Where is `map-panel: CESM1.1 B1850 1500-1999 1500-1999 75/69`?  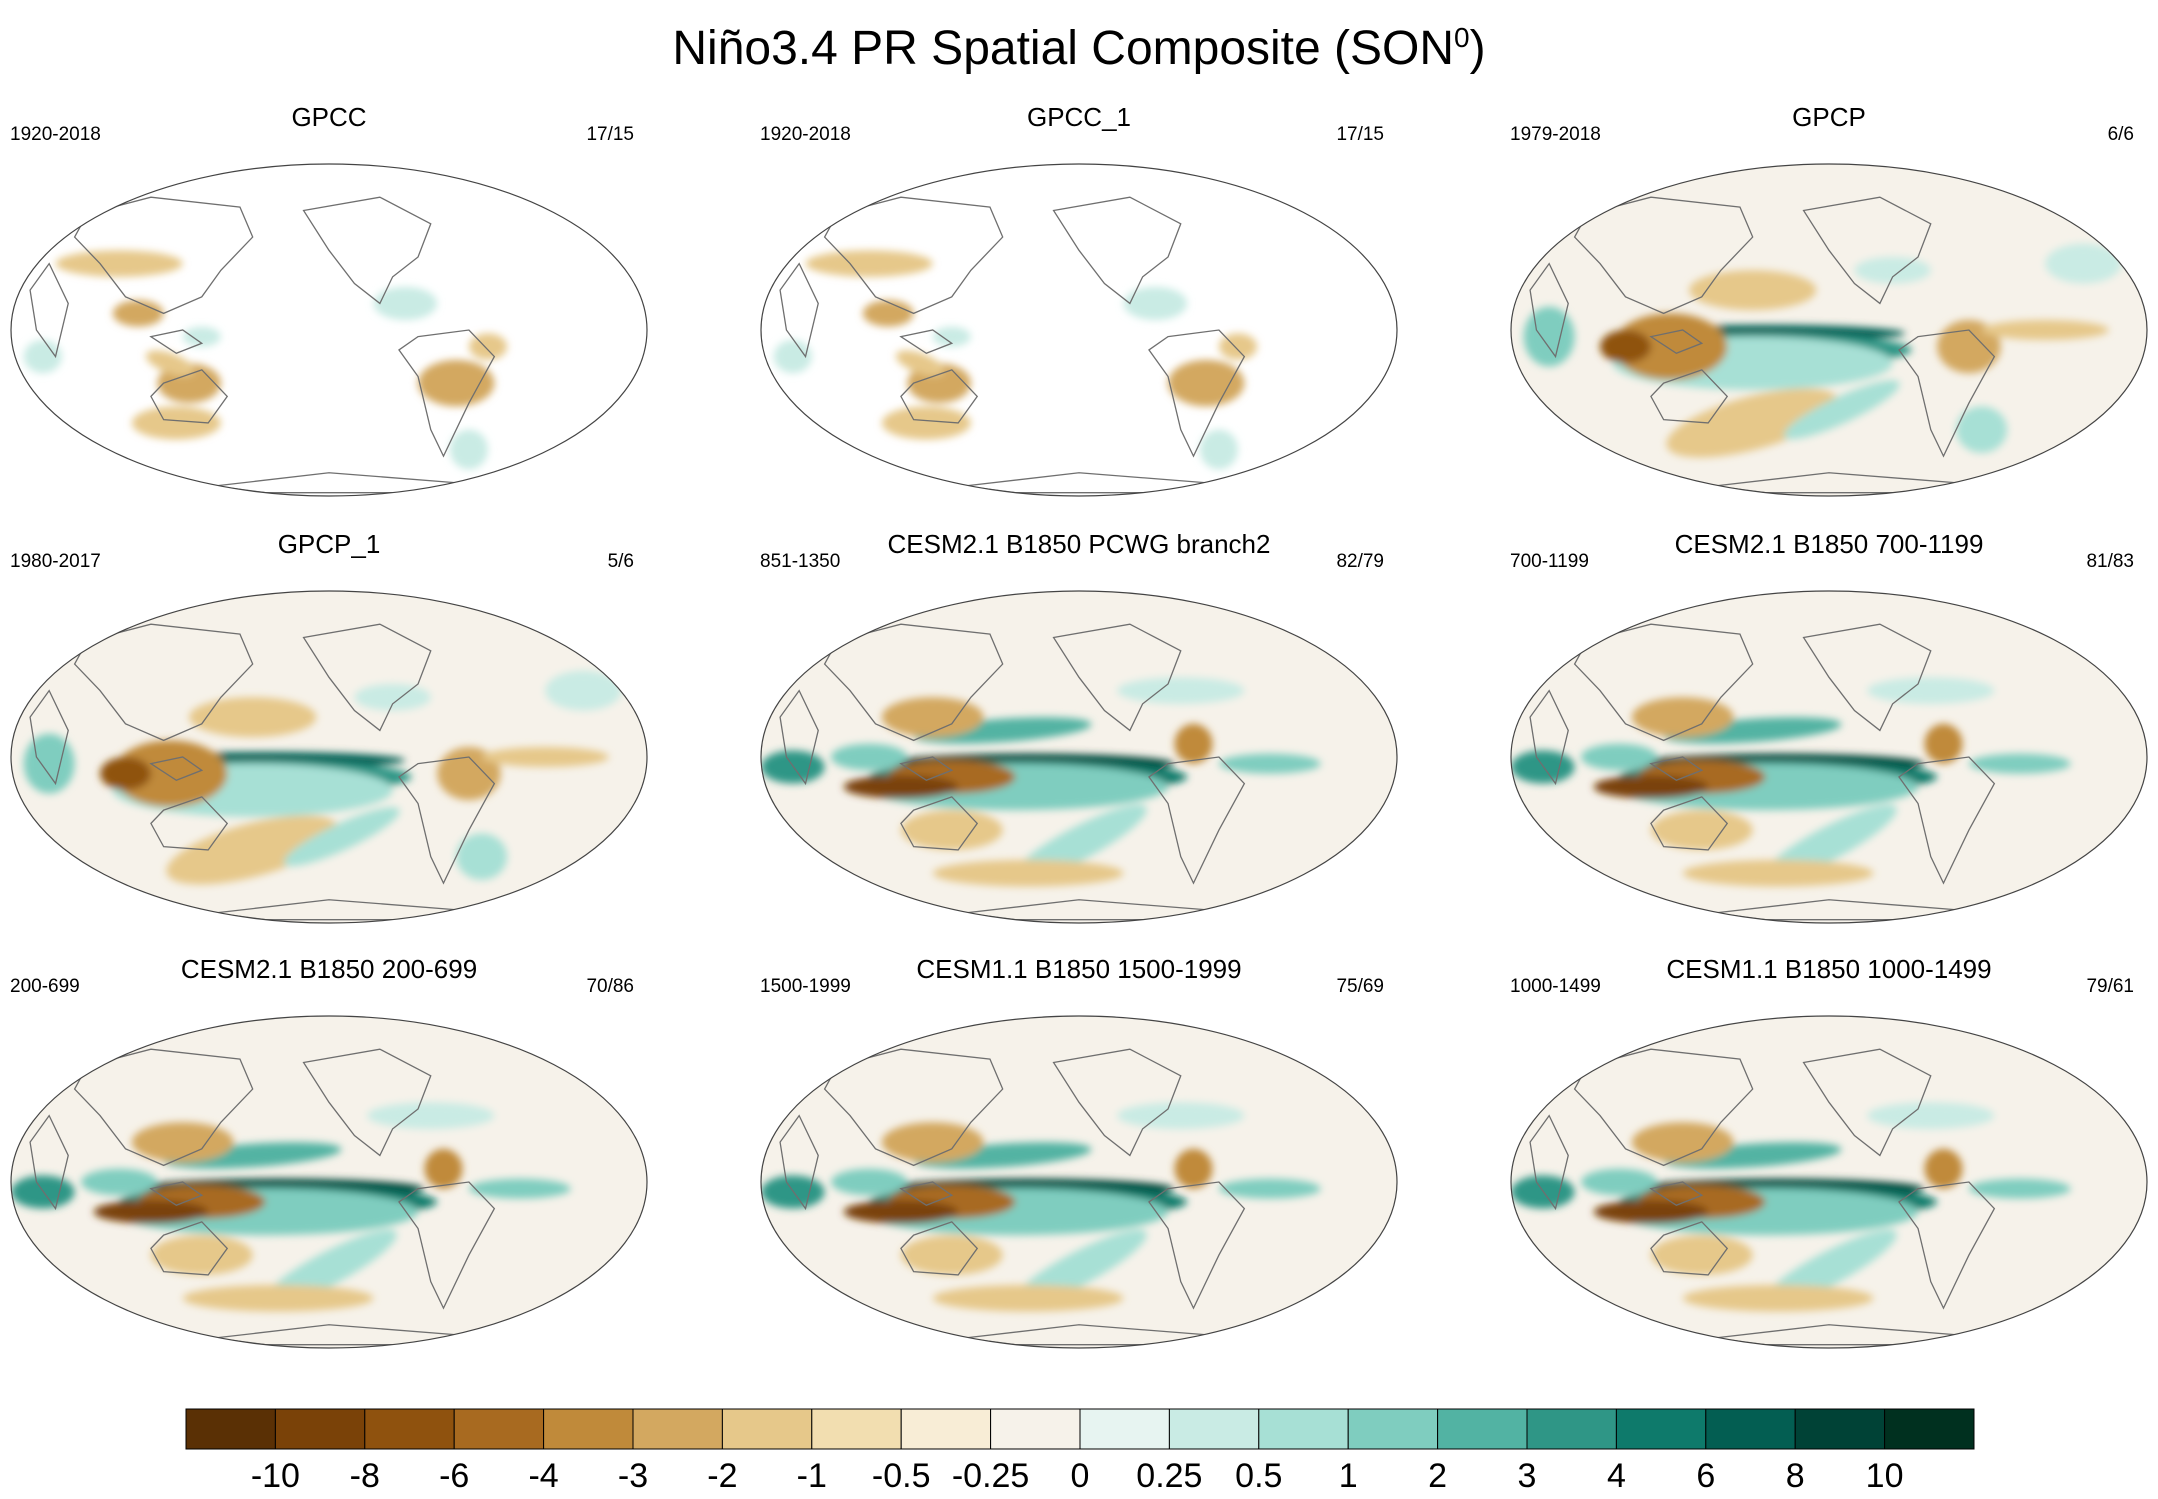 map-panel: CESM1.1 B1850 1500-1999 1500-1999 75/69 is located at coordinates (1104, 1164).